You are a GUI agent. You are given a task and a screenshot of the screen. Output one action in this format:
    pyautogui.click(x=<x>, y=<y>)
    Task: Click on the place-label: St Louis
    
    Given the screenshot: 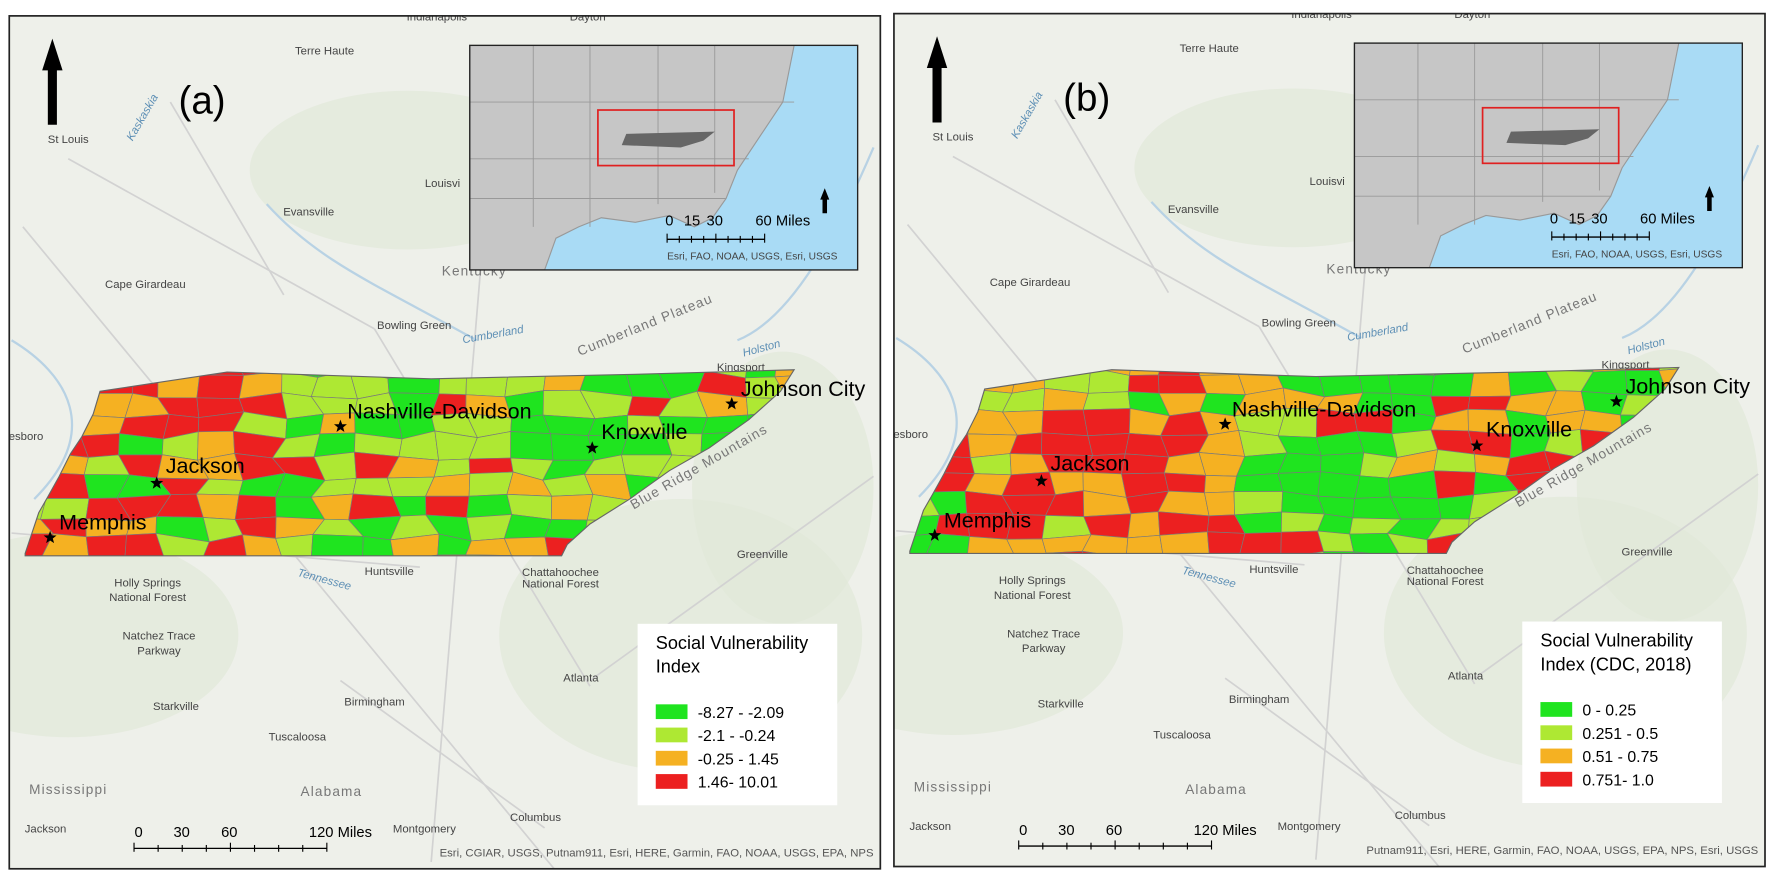 What is the action you would take?
    pyautogui.click(x=68, y=140)
    